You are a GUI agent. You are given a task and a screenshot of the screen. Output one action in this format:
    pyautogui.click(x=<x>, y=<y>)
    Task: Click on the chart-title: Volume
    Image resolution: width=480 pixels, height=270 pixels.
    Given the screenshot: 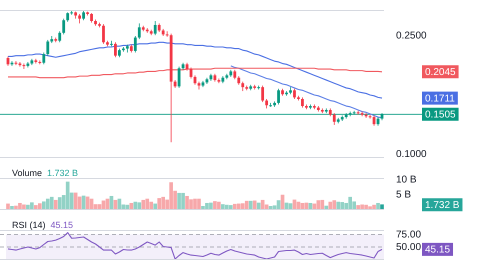 What is the action you would take?
    pyautogui.click(x=27, y=173)
    